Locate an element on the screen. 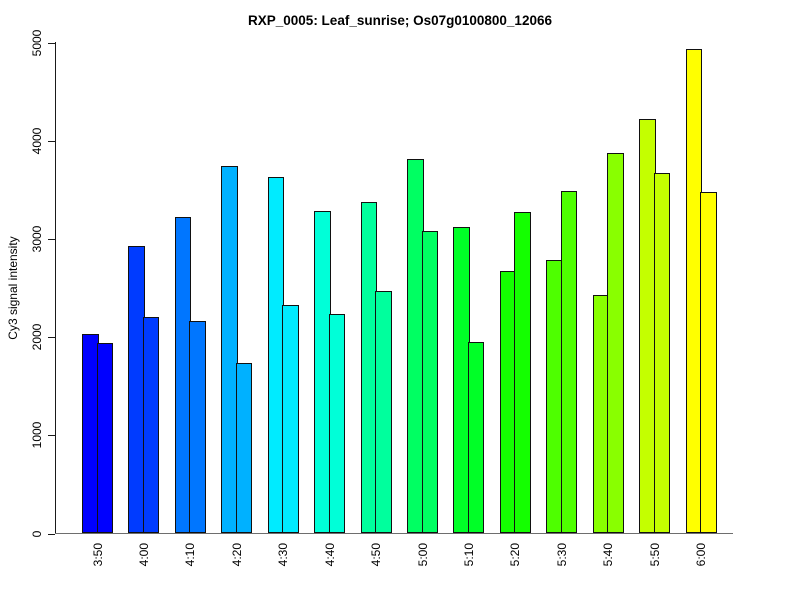 Image resolution: width=800 pixels, height=600 pixels. y-axis-line is located at coordinates (55, 288).